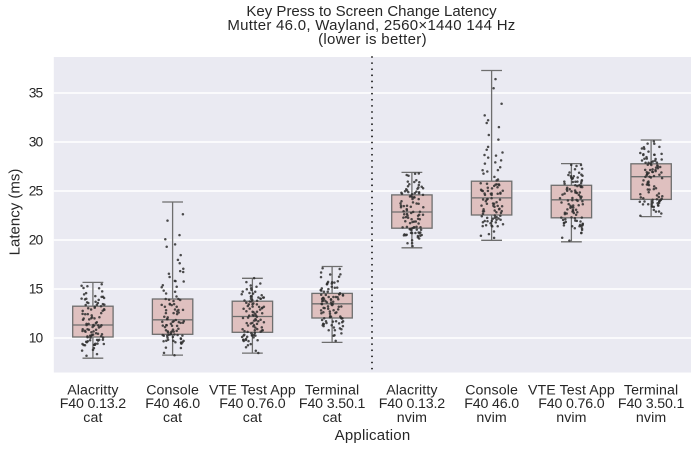  What do you see at coordinates (36, 240) in the screenshot?
I see `svg-text: 20` at bounding box center [36, 240].